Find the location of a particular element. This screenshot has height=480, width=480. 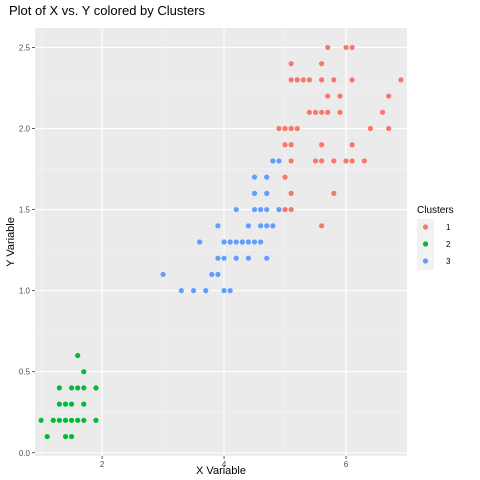

y-tick-label: 1.5 is located at coordinates (25, 210).